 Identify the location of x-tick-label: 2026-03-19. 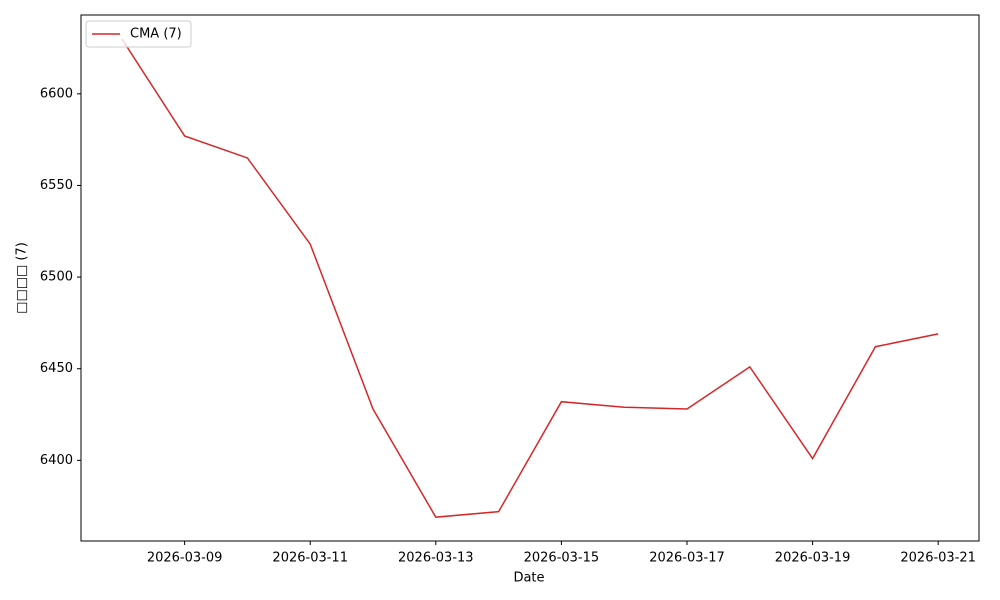
(813, 558).